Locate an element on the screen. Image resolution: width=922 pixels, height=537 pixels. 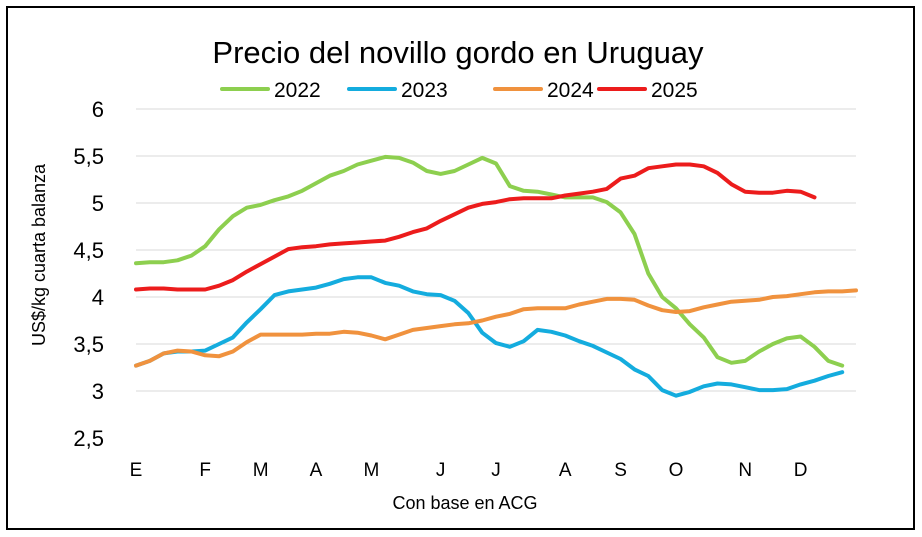
x-tick-label: S is located at coordinates (620, 470).